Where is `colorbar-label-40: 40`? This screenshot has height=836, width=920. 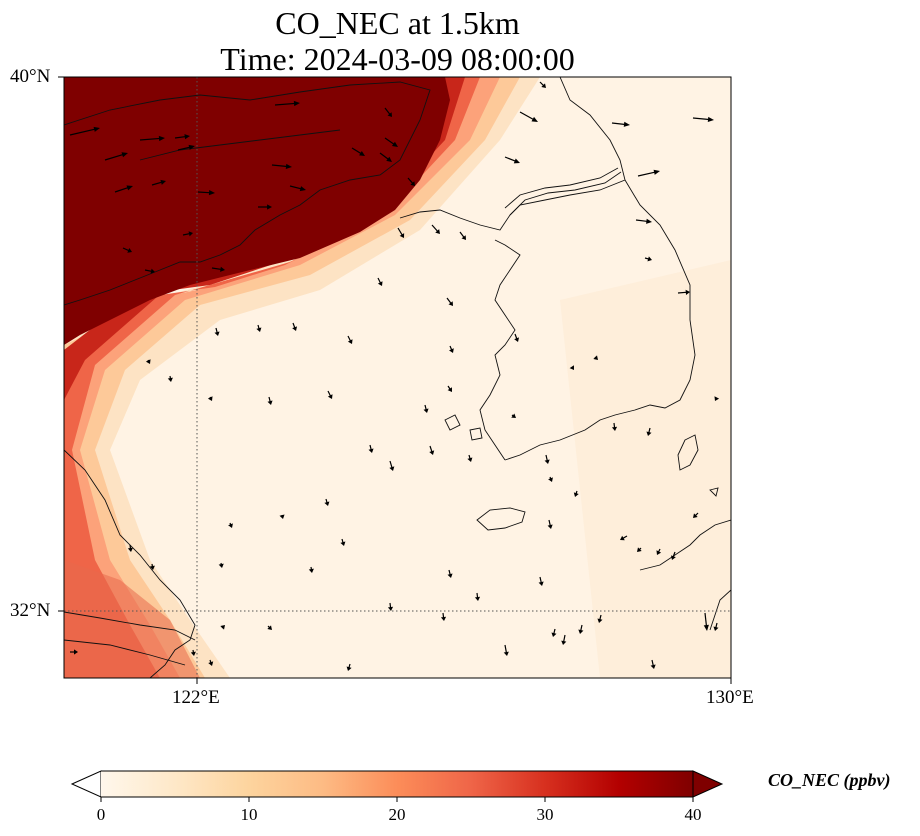
colorbar-label-40: 40 is located at coordinates (693, 814).